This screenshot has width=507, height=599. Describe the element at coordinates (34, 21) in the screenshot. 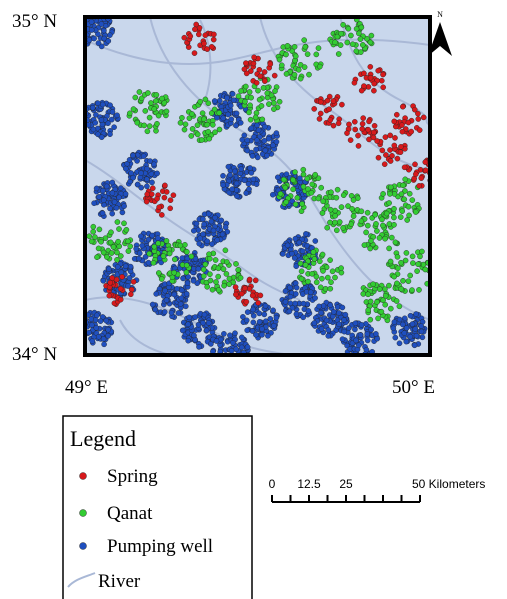

I see `lat-label: 35° N` at that location.